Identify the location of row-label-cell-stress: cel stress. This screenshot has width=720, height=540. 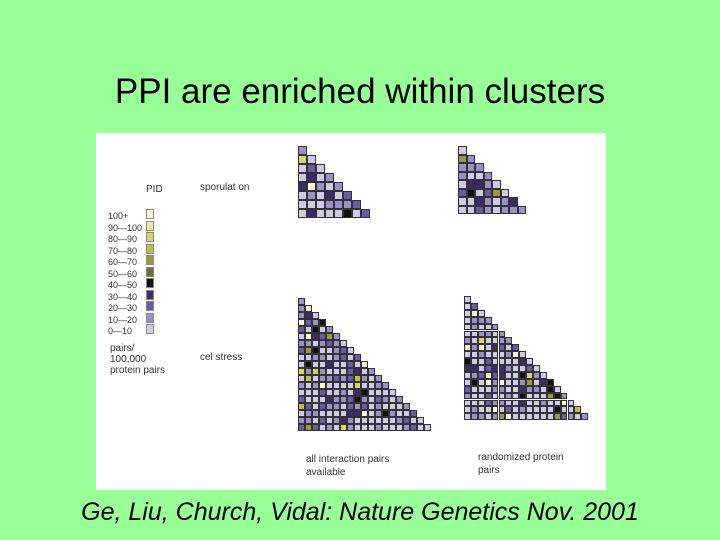
(221, 357).